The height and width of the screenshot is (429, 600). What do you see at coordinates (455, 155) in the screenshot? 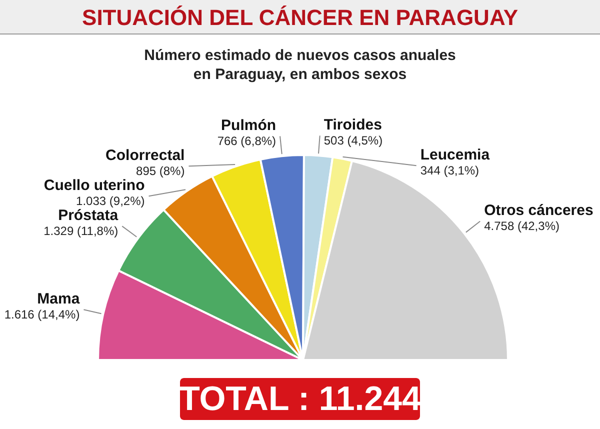
I see `slice-label: Leucemia` at bounding box center [455, 155].